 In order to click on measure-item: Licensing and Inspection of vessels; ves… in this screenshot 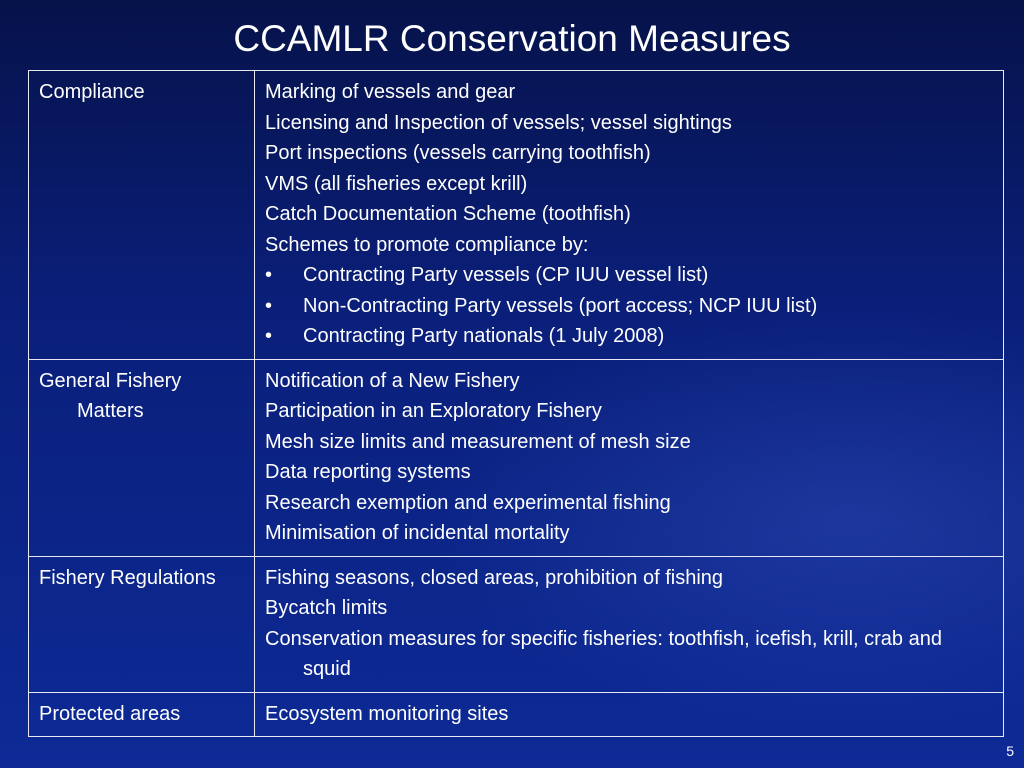, I will do `click(498, 122)`.